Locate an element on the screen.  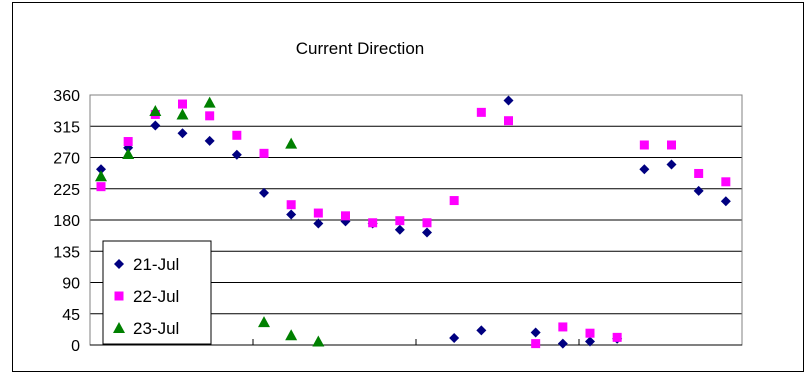
chart-title: Current Direction is located at coordinates (360, 48).